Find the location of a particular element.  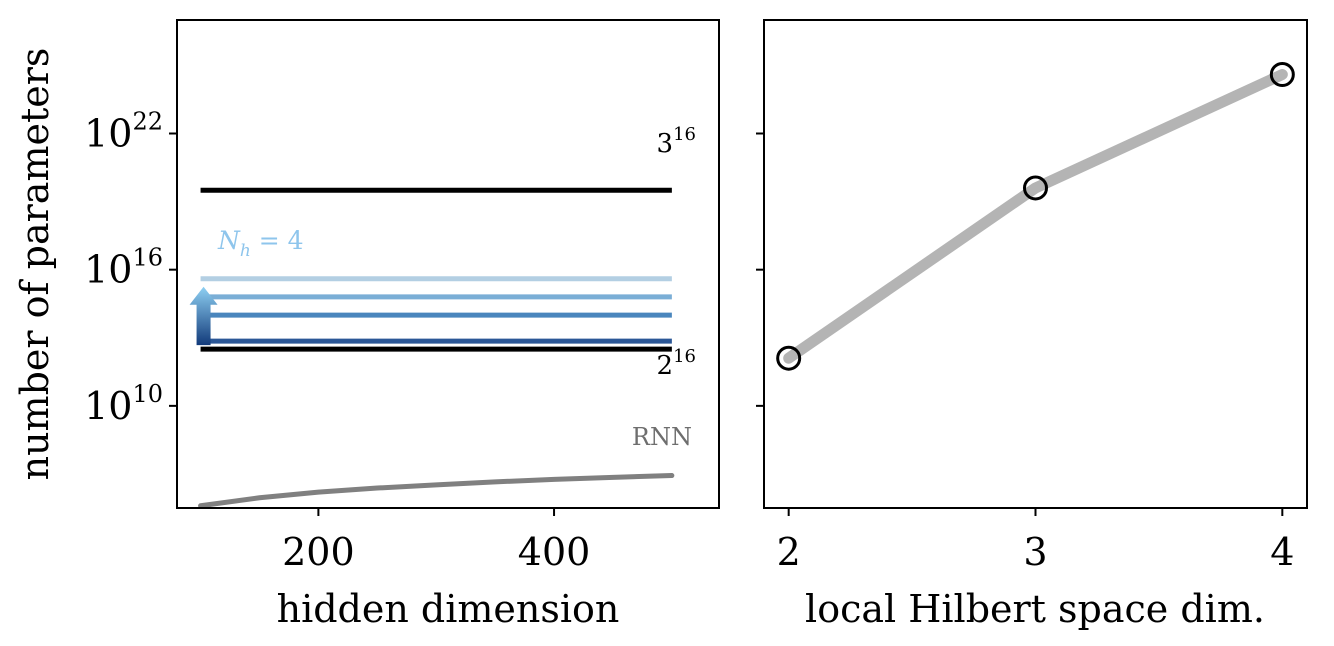

right-x-tick-label-1: 3 is located at coordinates (1035, 552).